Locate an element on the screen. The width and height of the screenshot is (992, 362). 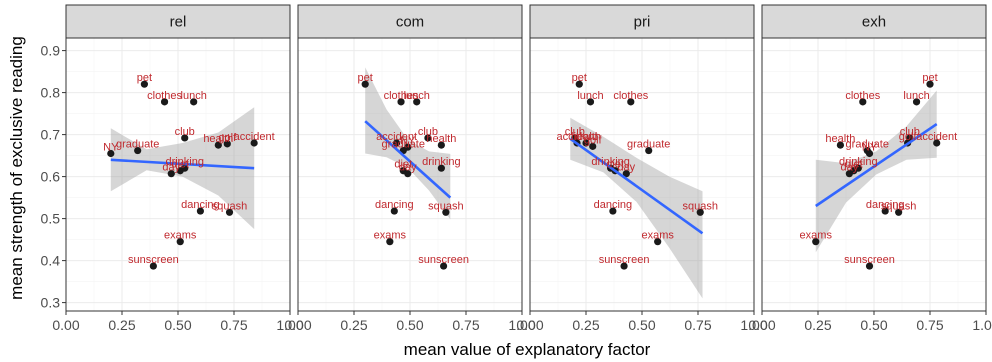
confidence-ribbon is located at coordinates (876, 171).